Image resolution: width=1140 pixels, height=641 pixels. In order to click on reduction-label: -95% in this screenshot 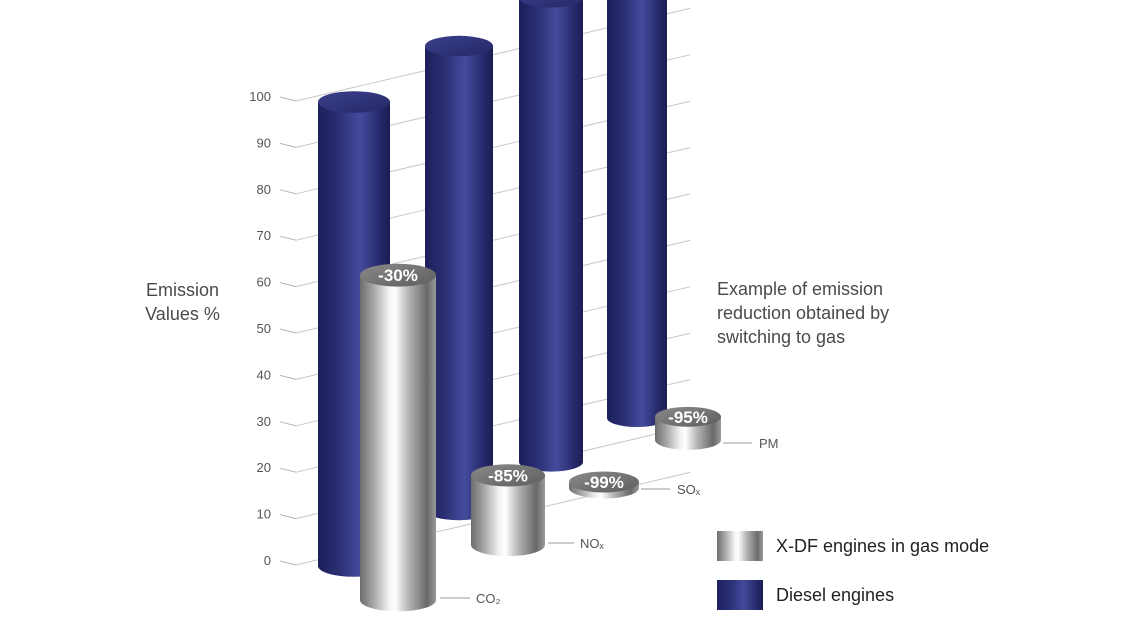, I will do `click(688, 417)`.